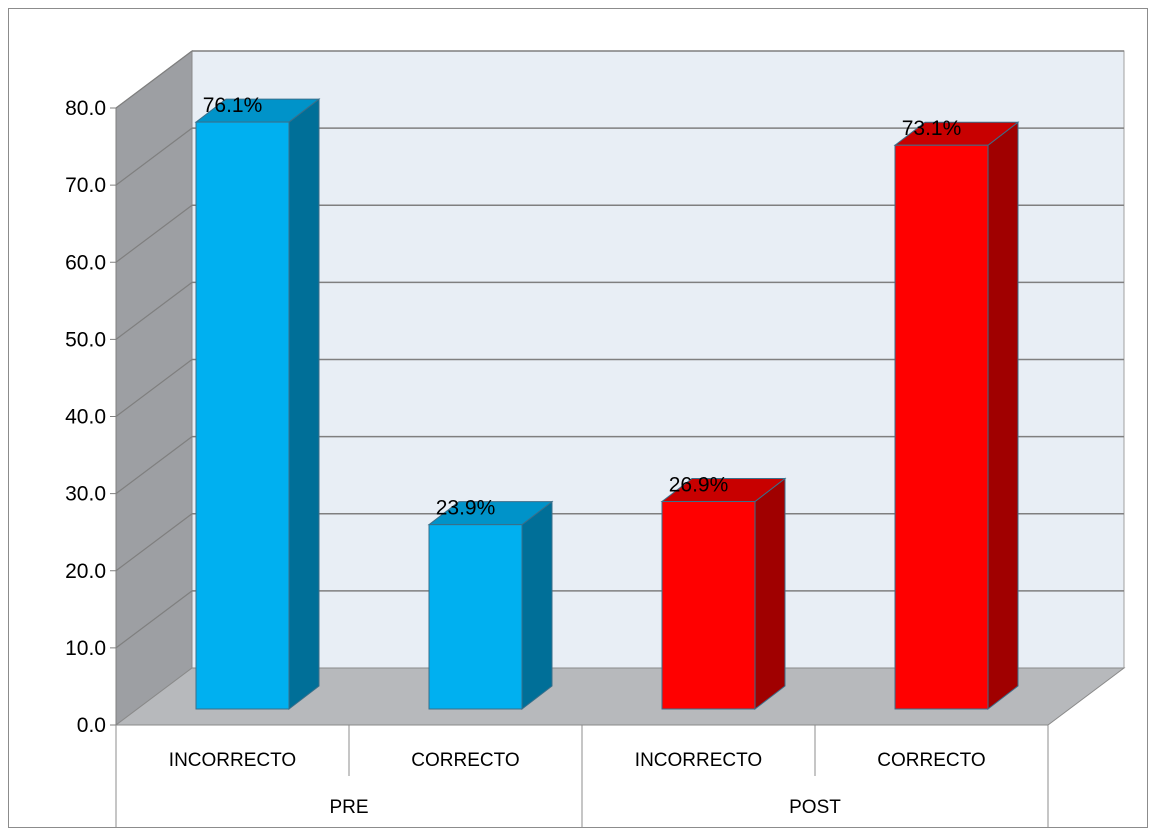 The width and height of the screenshot is (1158, 838). Describe the element at coordinates (699, 485) in the screenshot. I see `data-label: 26.9%` at that location.